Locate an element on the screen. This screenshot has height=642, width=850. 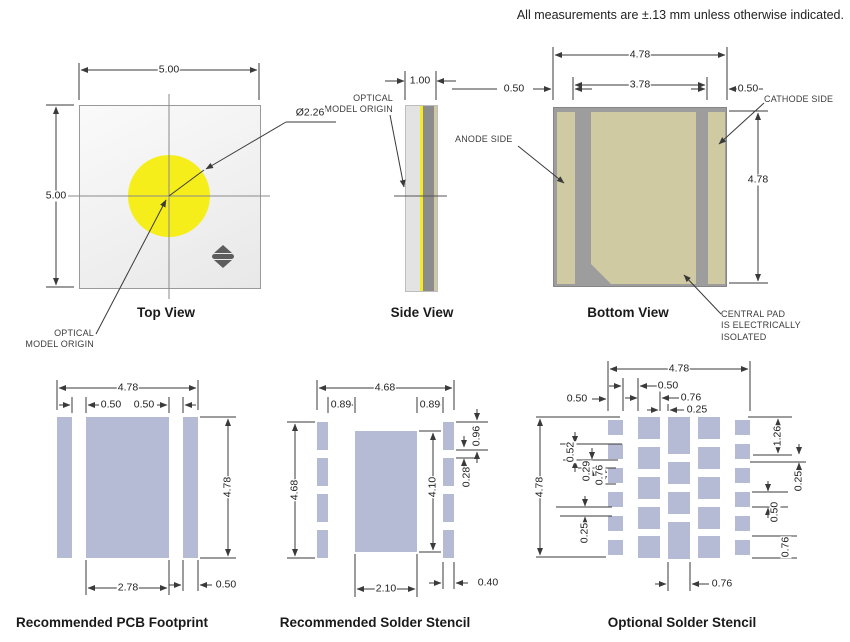
dim-stencil-dim-height: 4.68 is located at coordinates (294, 490).